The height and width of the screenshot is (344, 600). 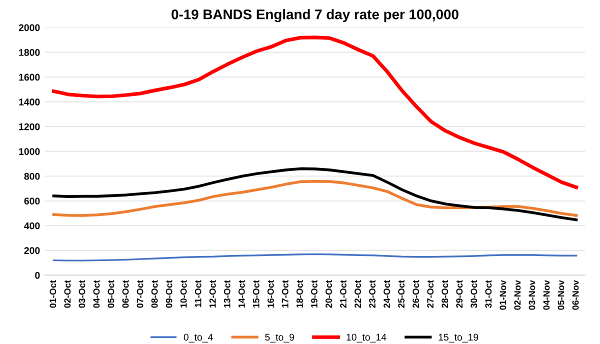 What do you see at coordinates (366, 338) in the screenshot?
I see `legend-label: 10_to_14` at bounding box center [366, 338].